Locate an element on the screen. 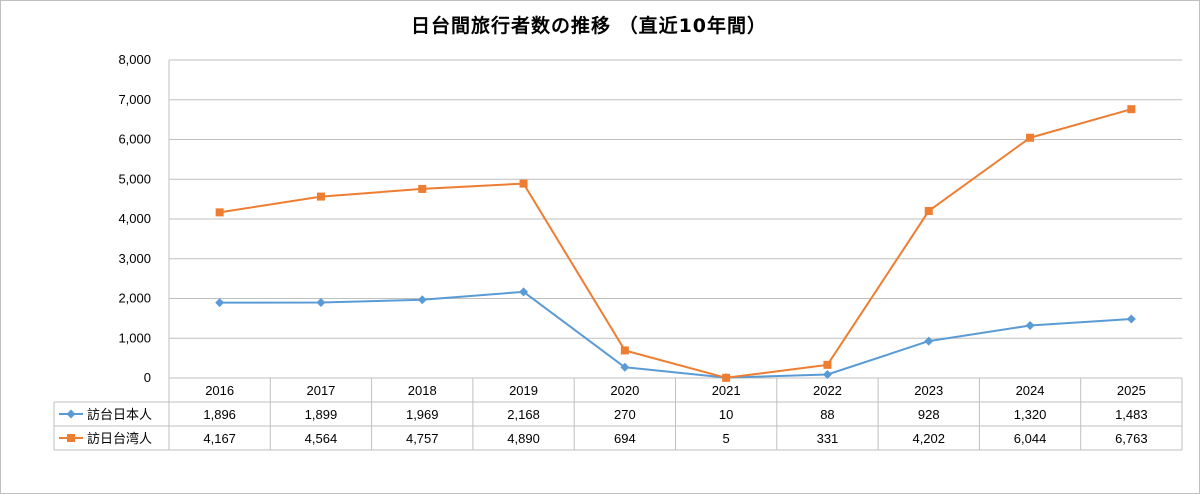 The height and width of the screenshot is (494, 1200). x-tick-label: 2025 is located at coordinates (1131, 390).